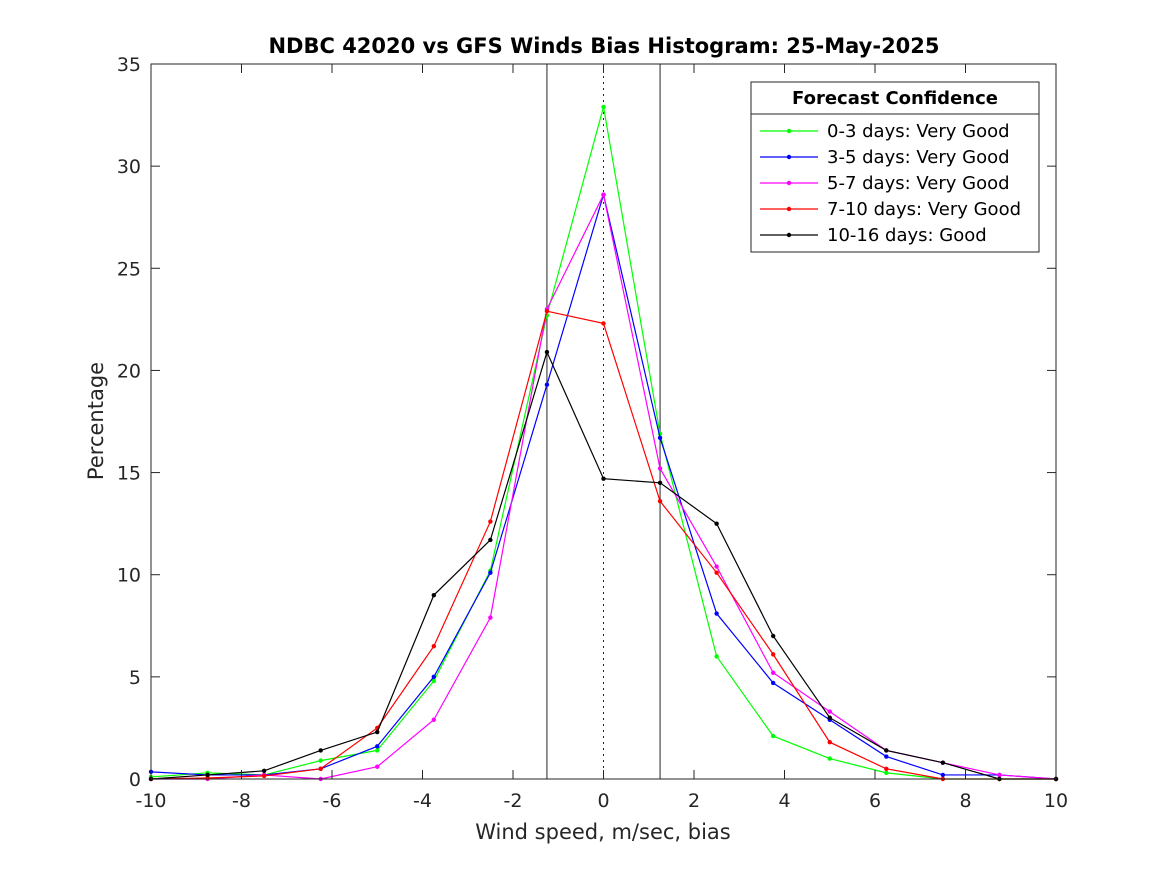  Describe the element at coordinates (918, 157) in the screenshot. I see `legend-label: 3-5 days: Very Good` at that location.